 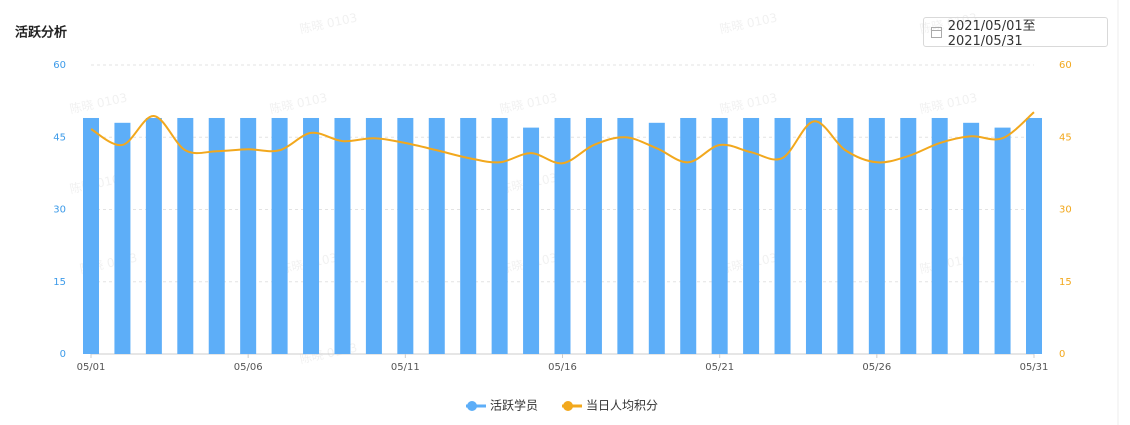 I want to click on x-tick-label: 05/11, so click(x=405, y=367).